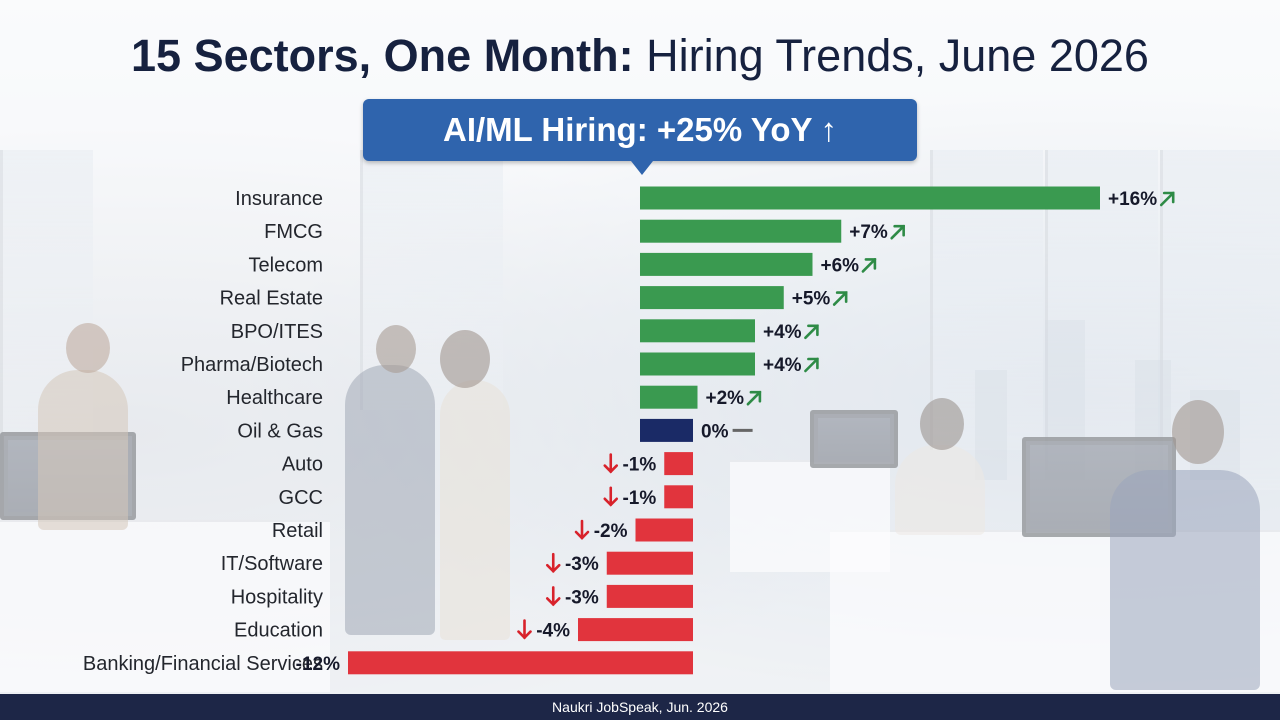 This screenshot has width=1280, height=720. I want to click on bar-retail, so click(664, 530).